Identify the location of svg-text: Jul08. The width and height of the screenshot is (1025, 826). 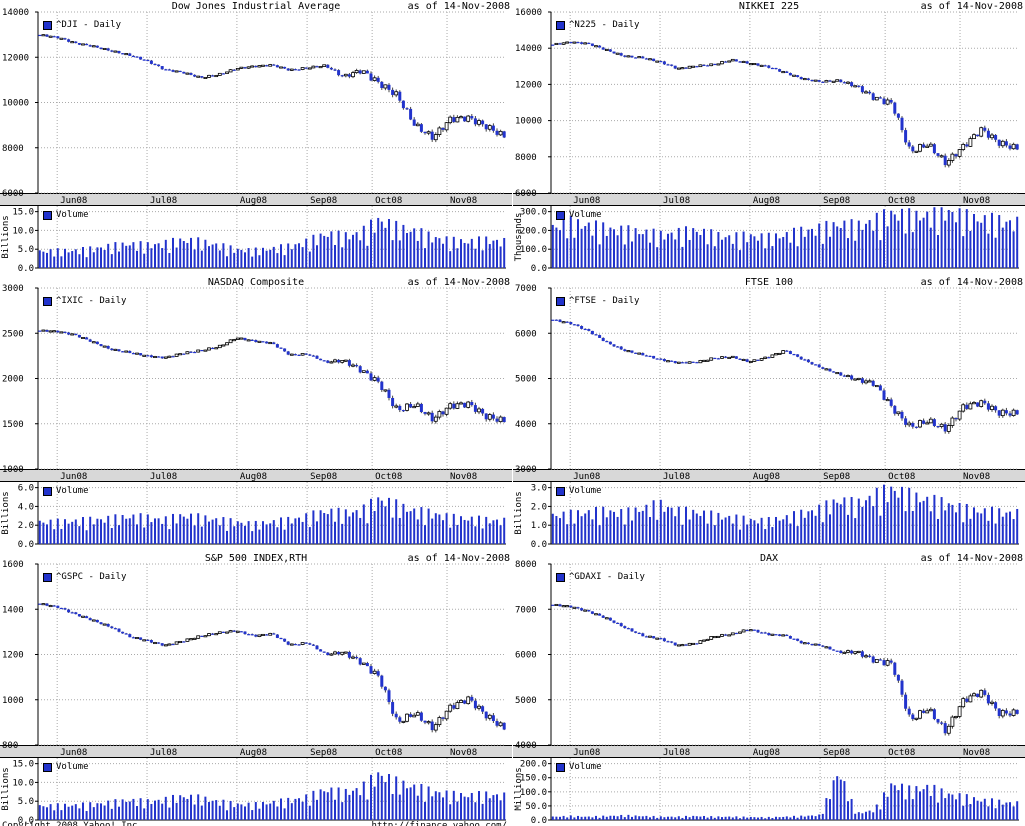
(163, 477).